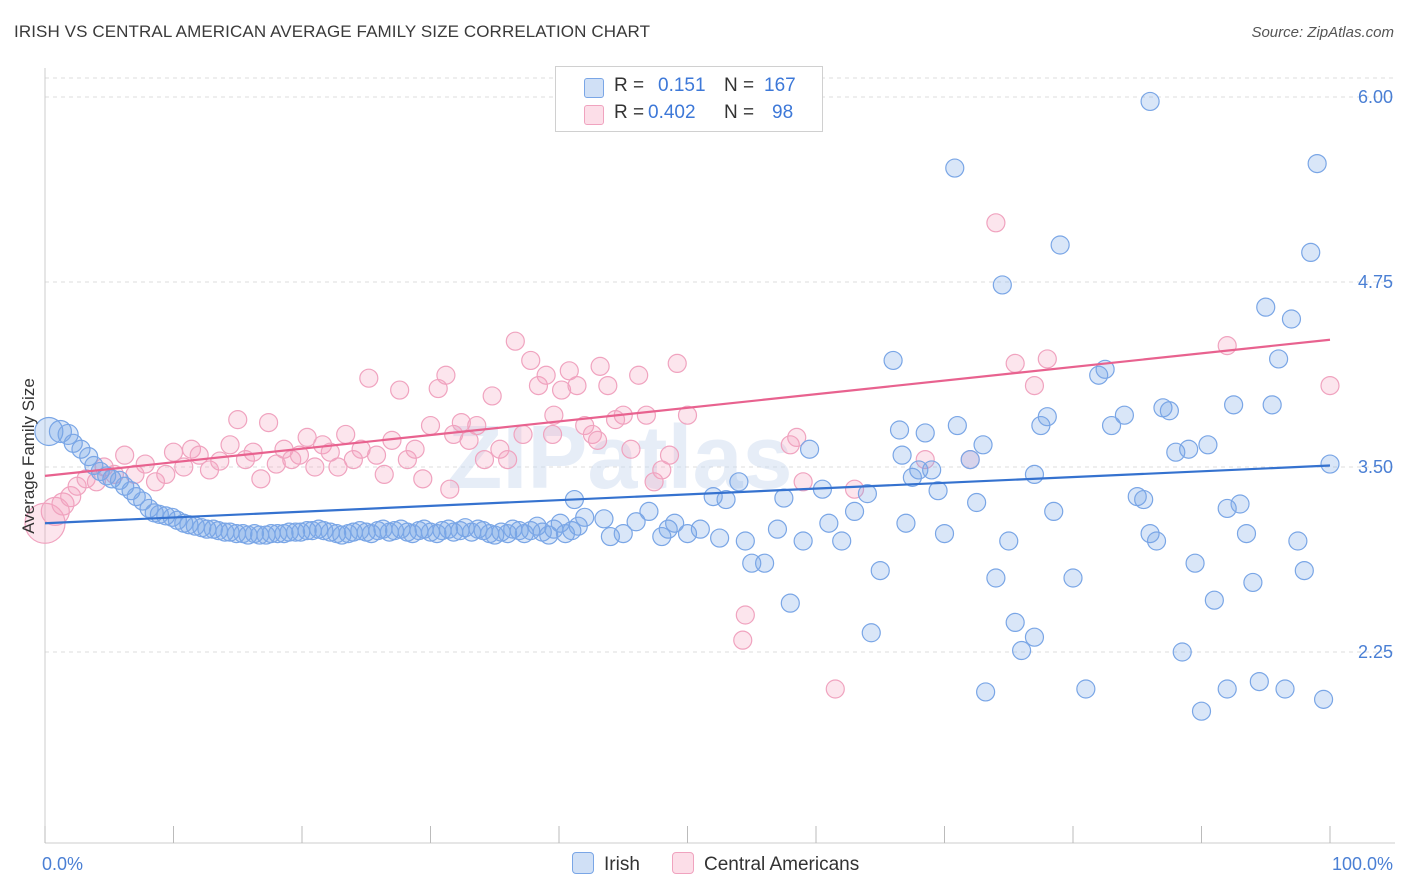  I want to click on y-tick-label: 4.75, so click(1375, 282).